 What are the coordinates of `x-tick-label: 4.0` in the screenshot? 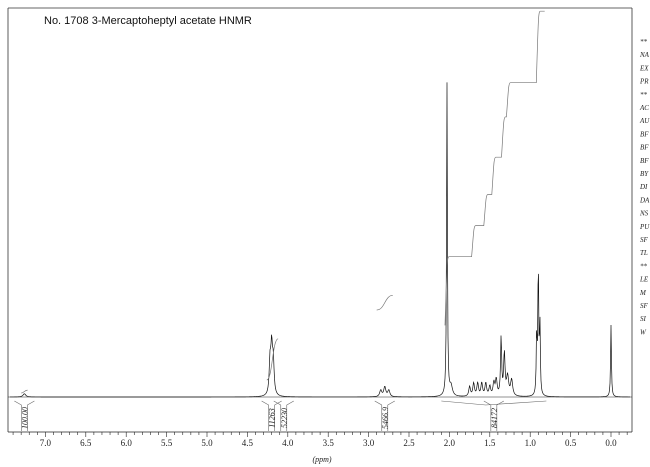 It's located at (288, 443).